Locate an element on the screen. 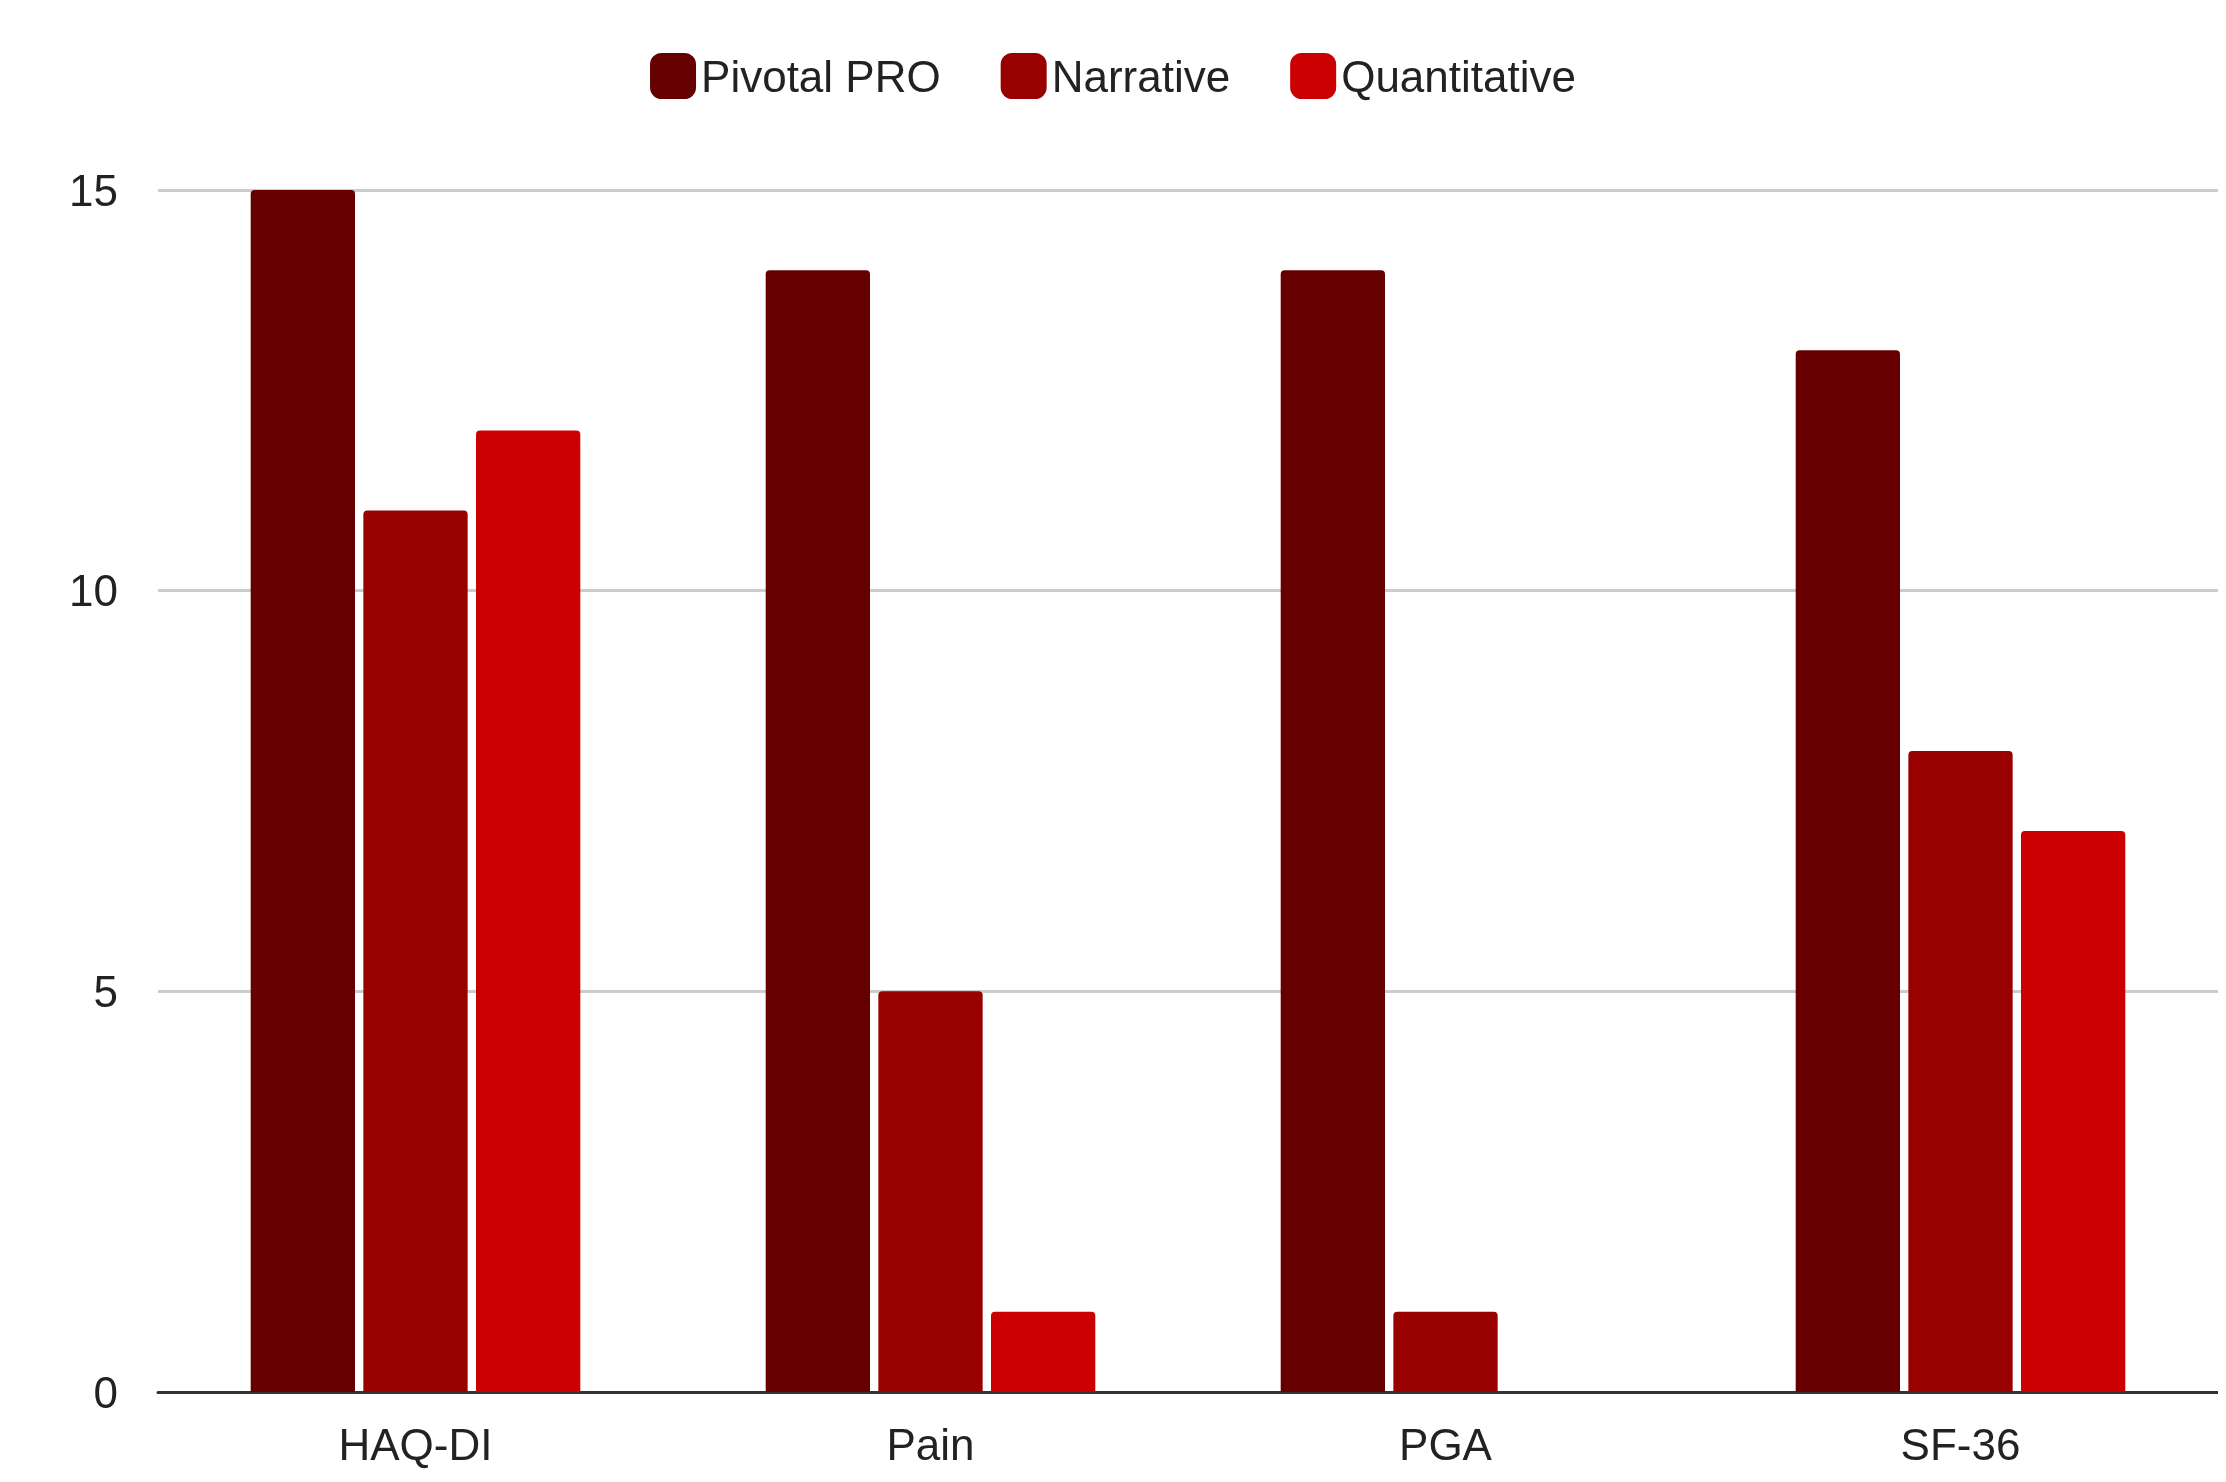  legend-label: Pivotal PRO is located at coordinates (821, 76).